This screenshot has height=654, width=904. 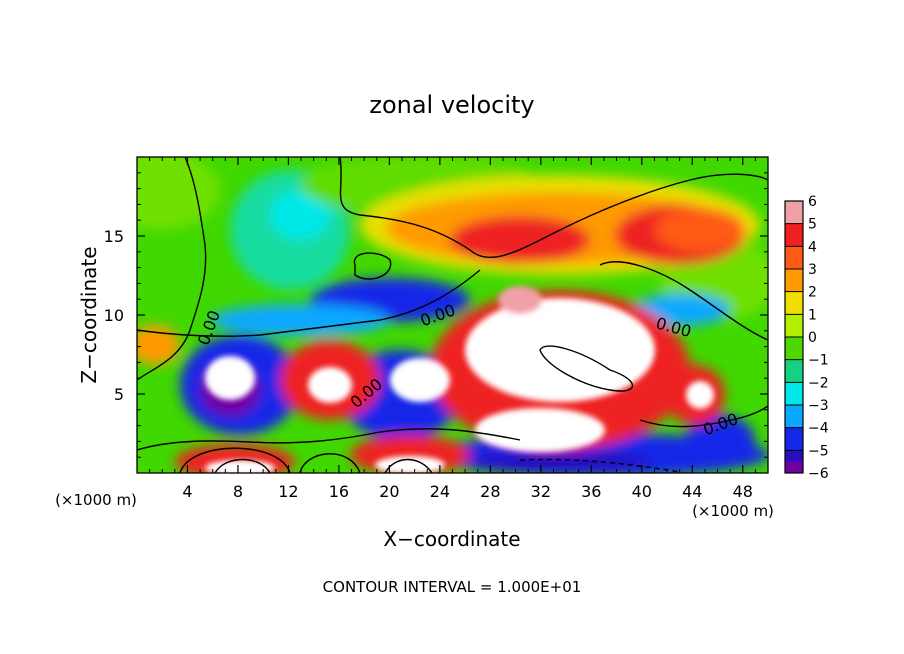 I want to click on x-tick-label: 16, so click(x=339, y=491).